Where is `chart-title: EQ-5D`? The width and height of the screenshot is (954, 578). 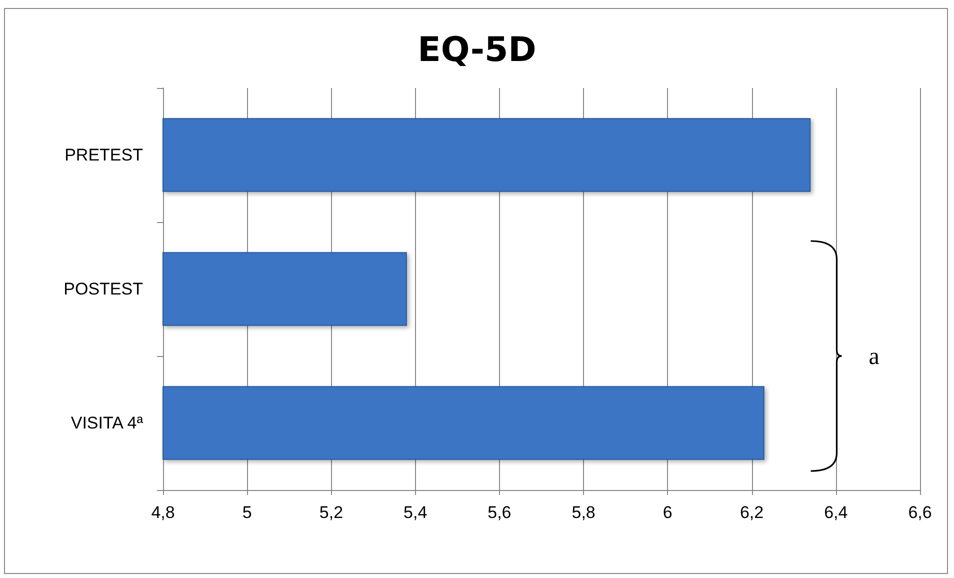 chart-title: EQ-5D is located at coordinates (477, 50).